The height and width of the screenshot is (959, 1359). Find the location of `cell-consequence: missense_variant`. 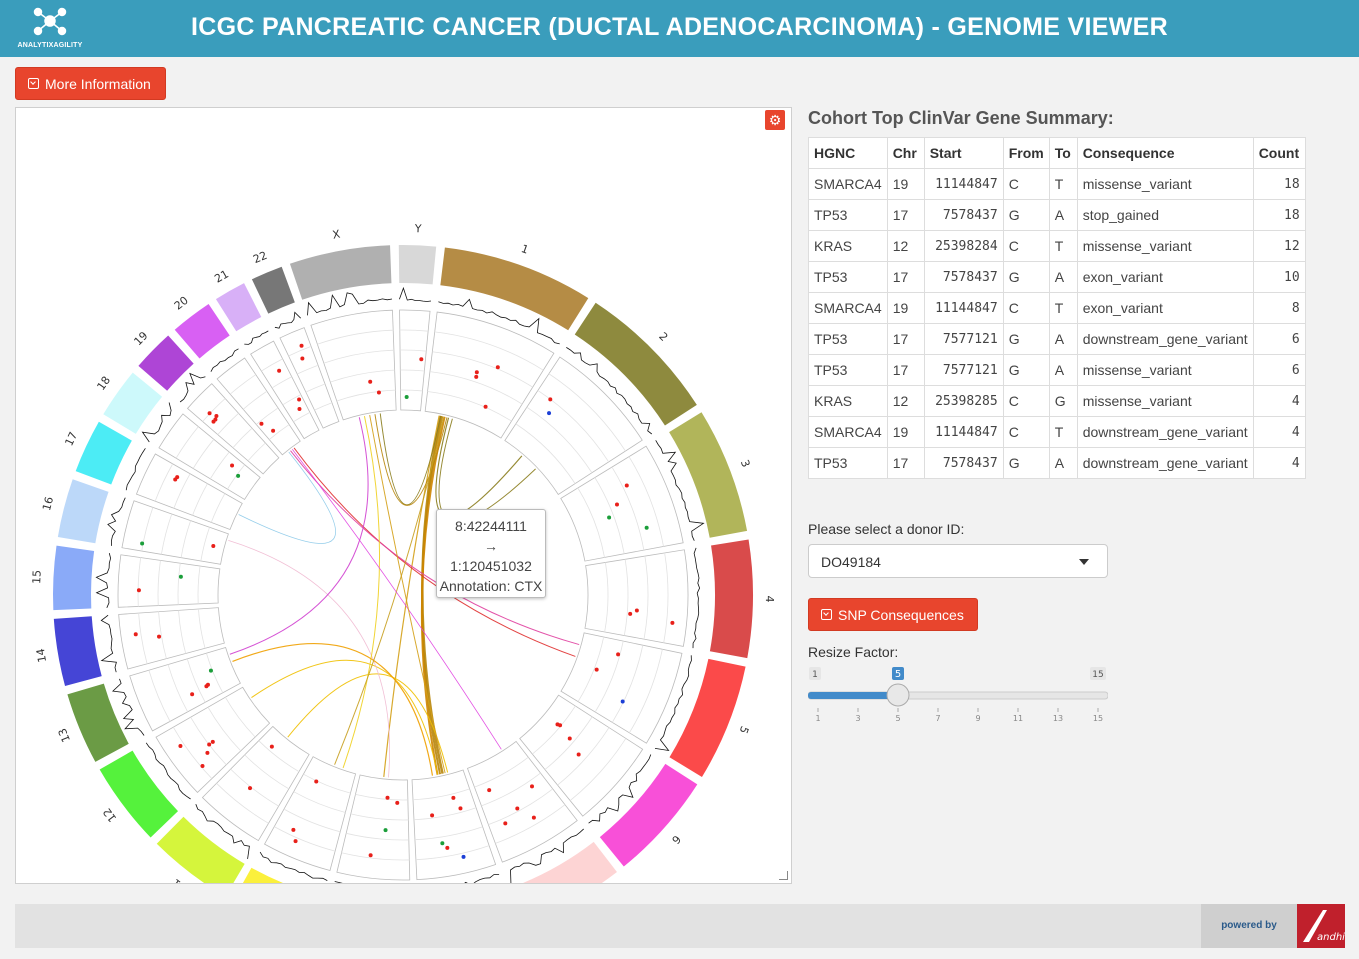

cell-consequence: missense_variant is located at coordinates (1165, 246).